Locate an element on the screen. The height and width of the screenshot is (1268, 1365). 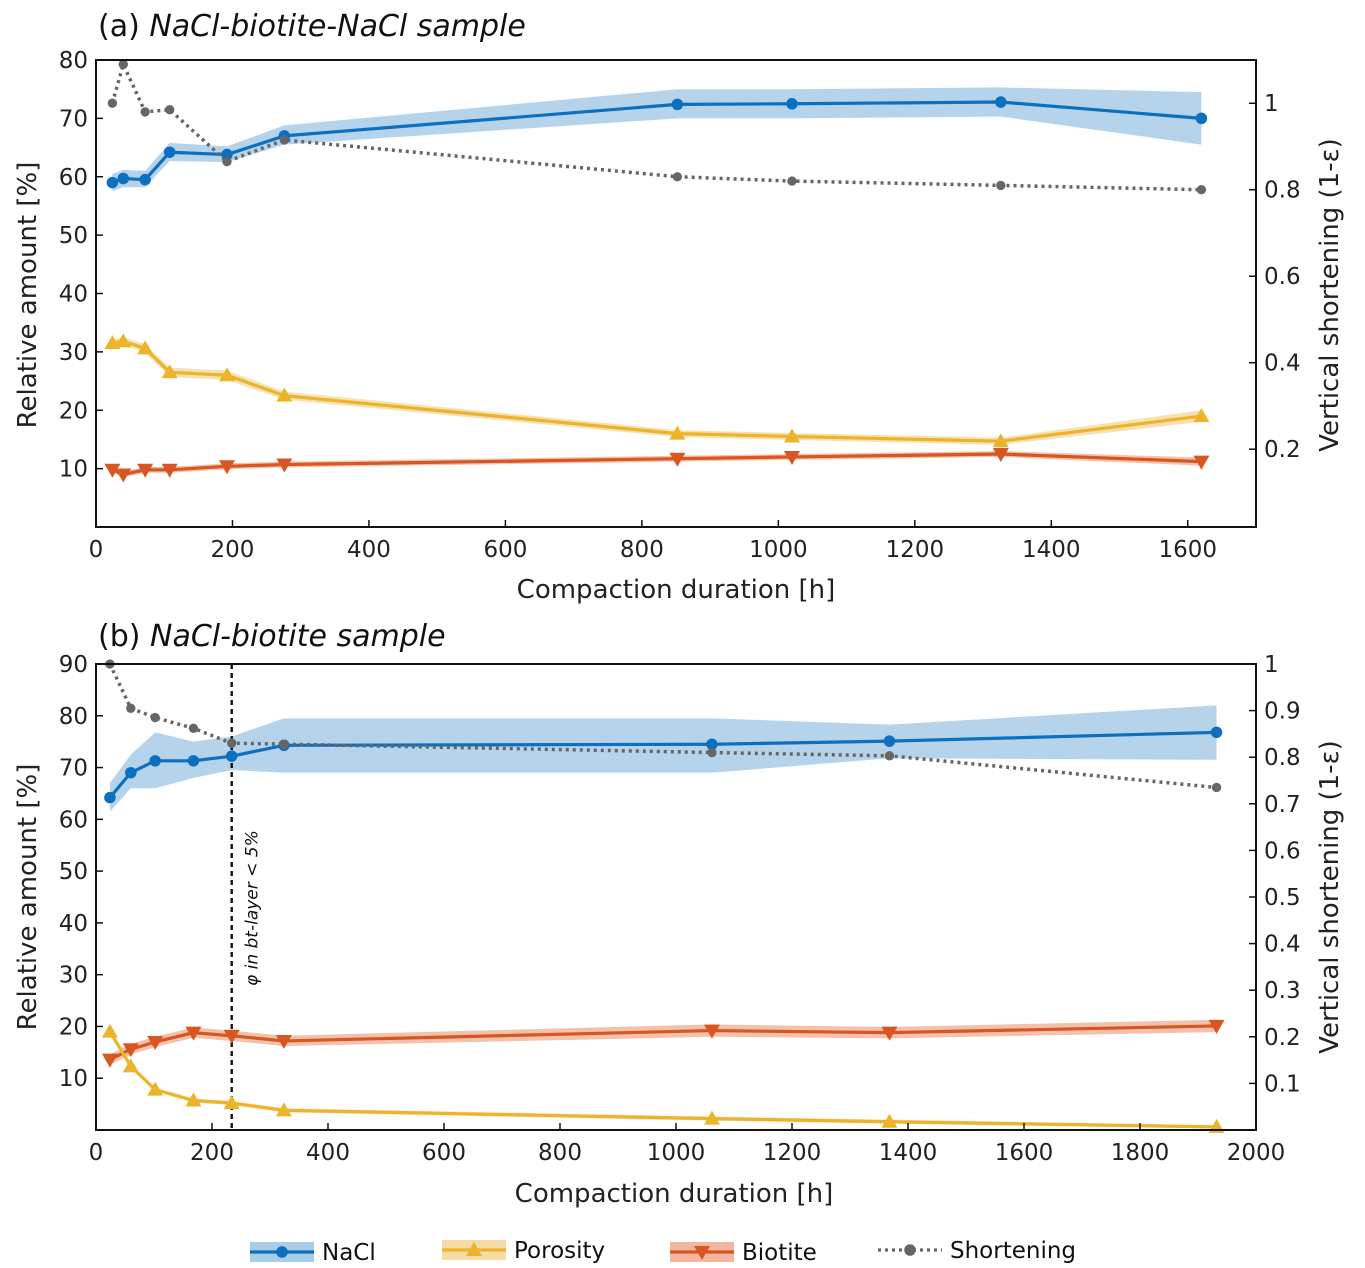
panel-b-y2-tick-label: 0.2 is located at coordinates (1282, 1038).